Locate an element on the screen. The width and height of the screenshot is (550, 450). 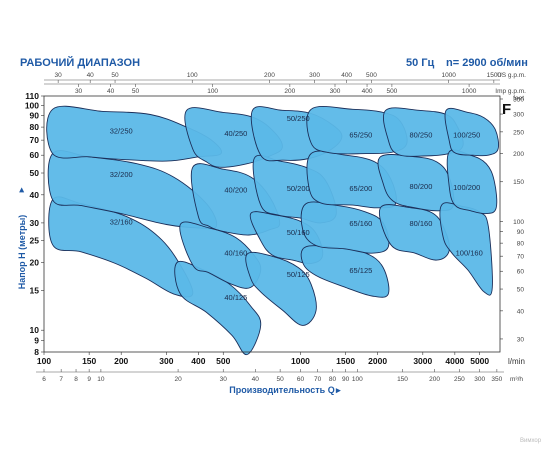
m3h-tick-label: 9 is located at coordinates (89, 379).